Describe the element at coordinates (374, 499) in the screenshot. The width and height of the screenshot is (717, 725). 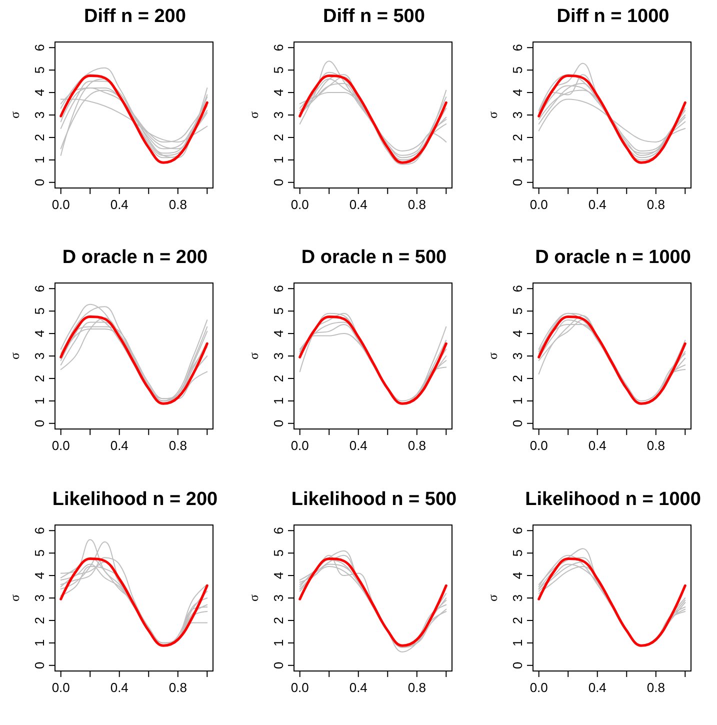
I see `chart-title: Likelihood n = 500` at that location.